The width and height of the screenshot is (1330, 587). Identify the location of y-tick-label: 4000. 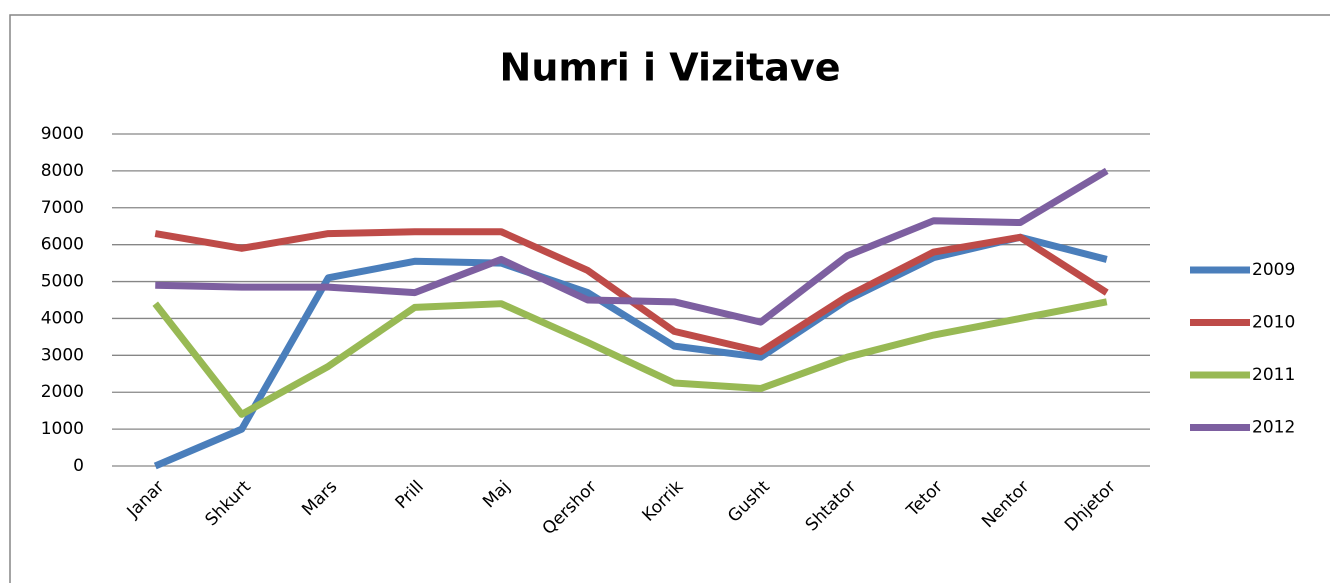
(62, 318).